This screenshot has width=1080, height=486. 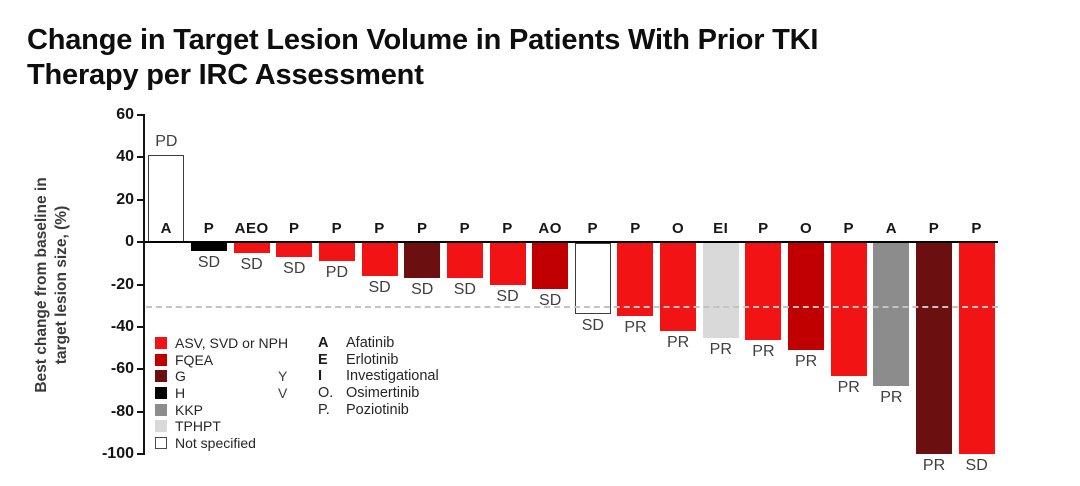 I want to click on bar-drug-label: O, so click(x=806, y=229).